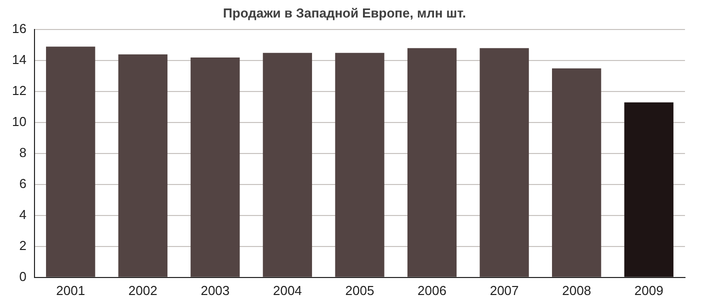  Describe the element at coordinates (22, 184) in the screenshot. I see `y-tick-label: 6` at that location.